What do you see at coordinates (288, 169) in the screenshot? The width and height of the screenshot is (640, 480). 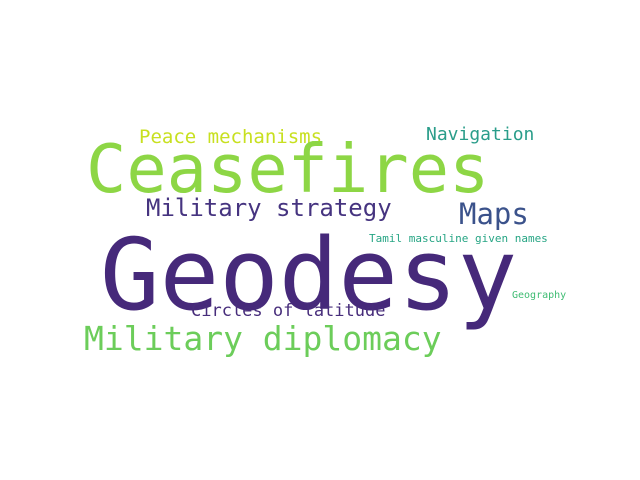 I see `word-ceasefires: Ceasefires` at bounding box center [288, 169].